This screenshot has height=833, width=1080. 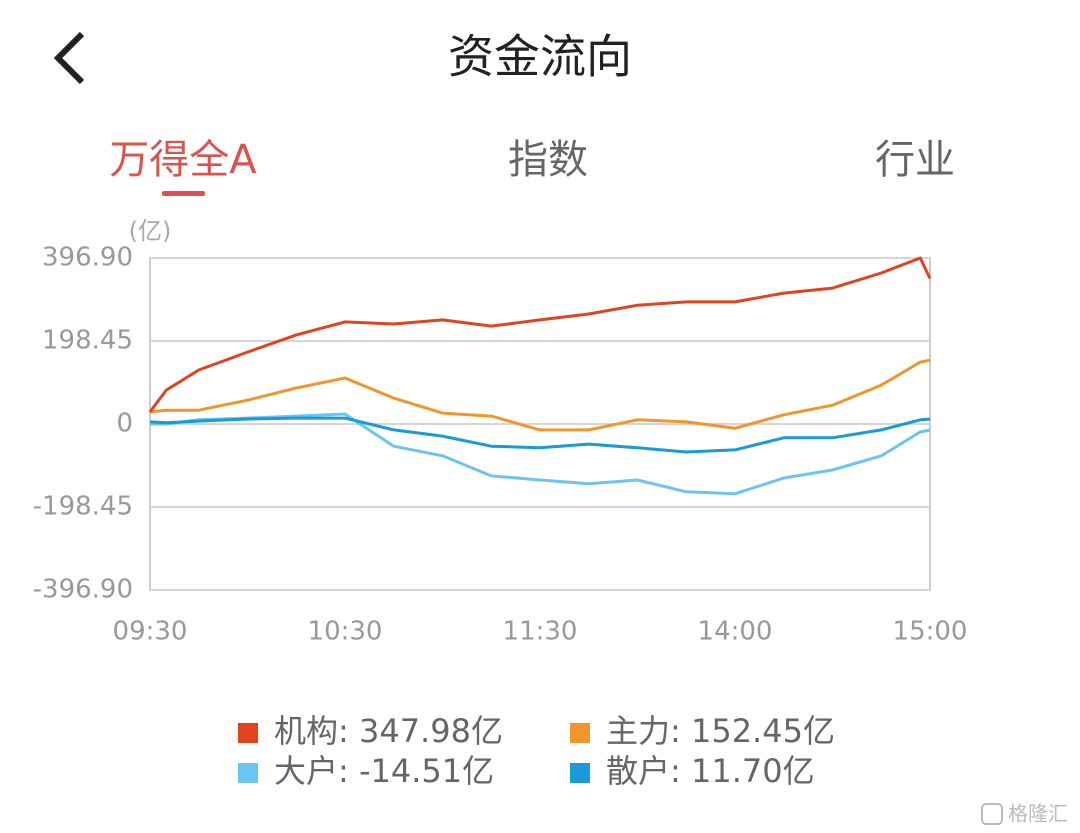 What do you see at coordinates (183, 193) in the screenshot?
I see `tab-indicator` at bounding box center [183, 193].